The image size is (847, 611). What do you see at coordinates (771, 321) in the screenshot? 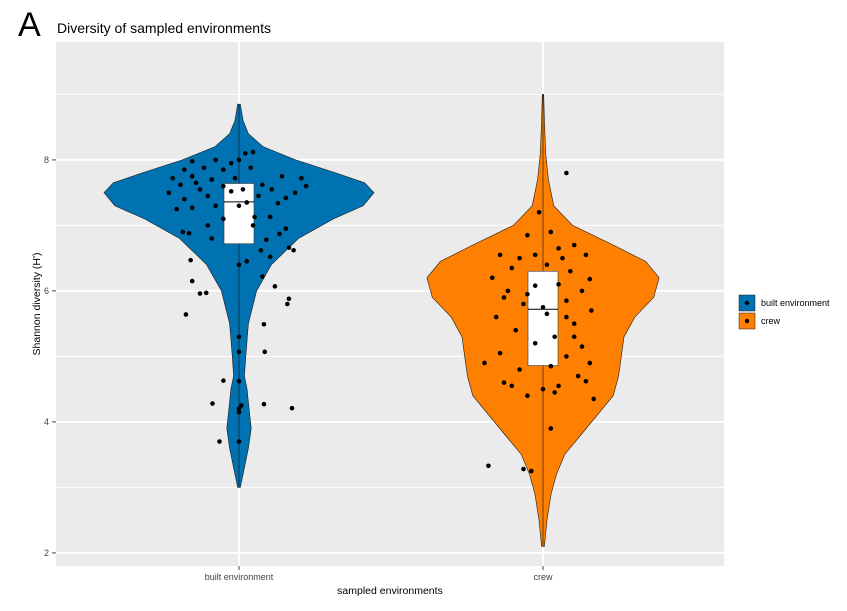
I see `legend-label: crew` at bounding box center [771, 321].